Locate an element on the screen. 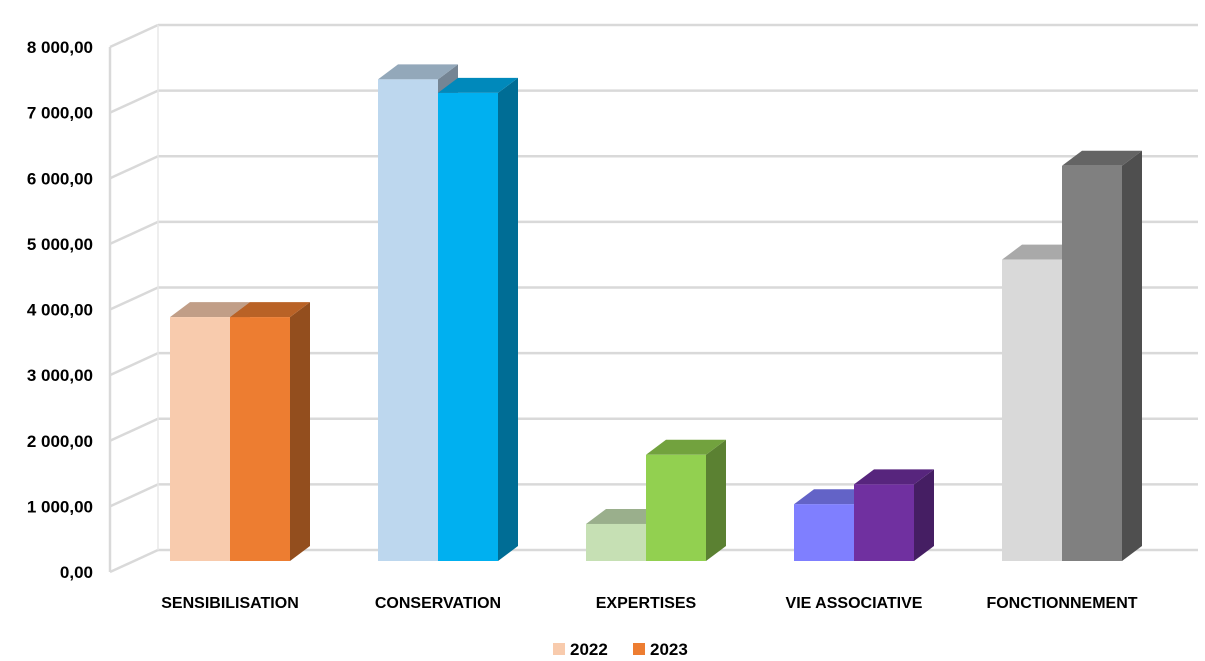  bar-vie-associative-2023 is located at coordinates (894, 515).